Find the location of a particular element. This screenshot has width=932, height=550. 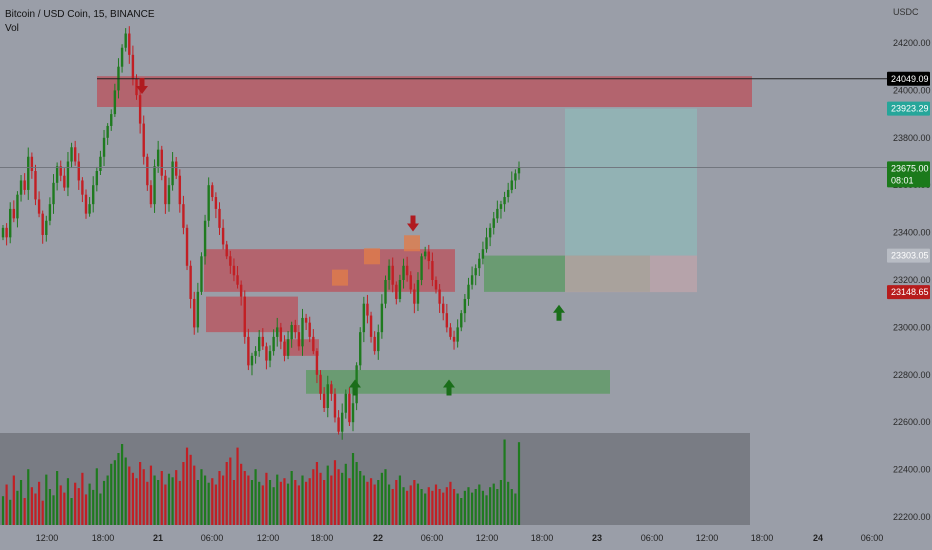

volume-indicator-label: Vol is located at coordinates (12, 28).